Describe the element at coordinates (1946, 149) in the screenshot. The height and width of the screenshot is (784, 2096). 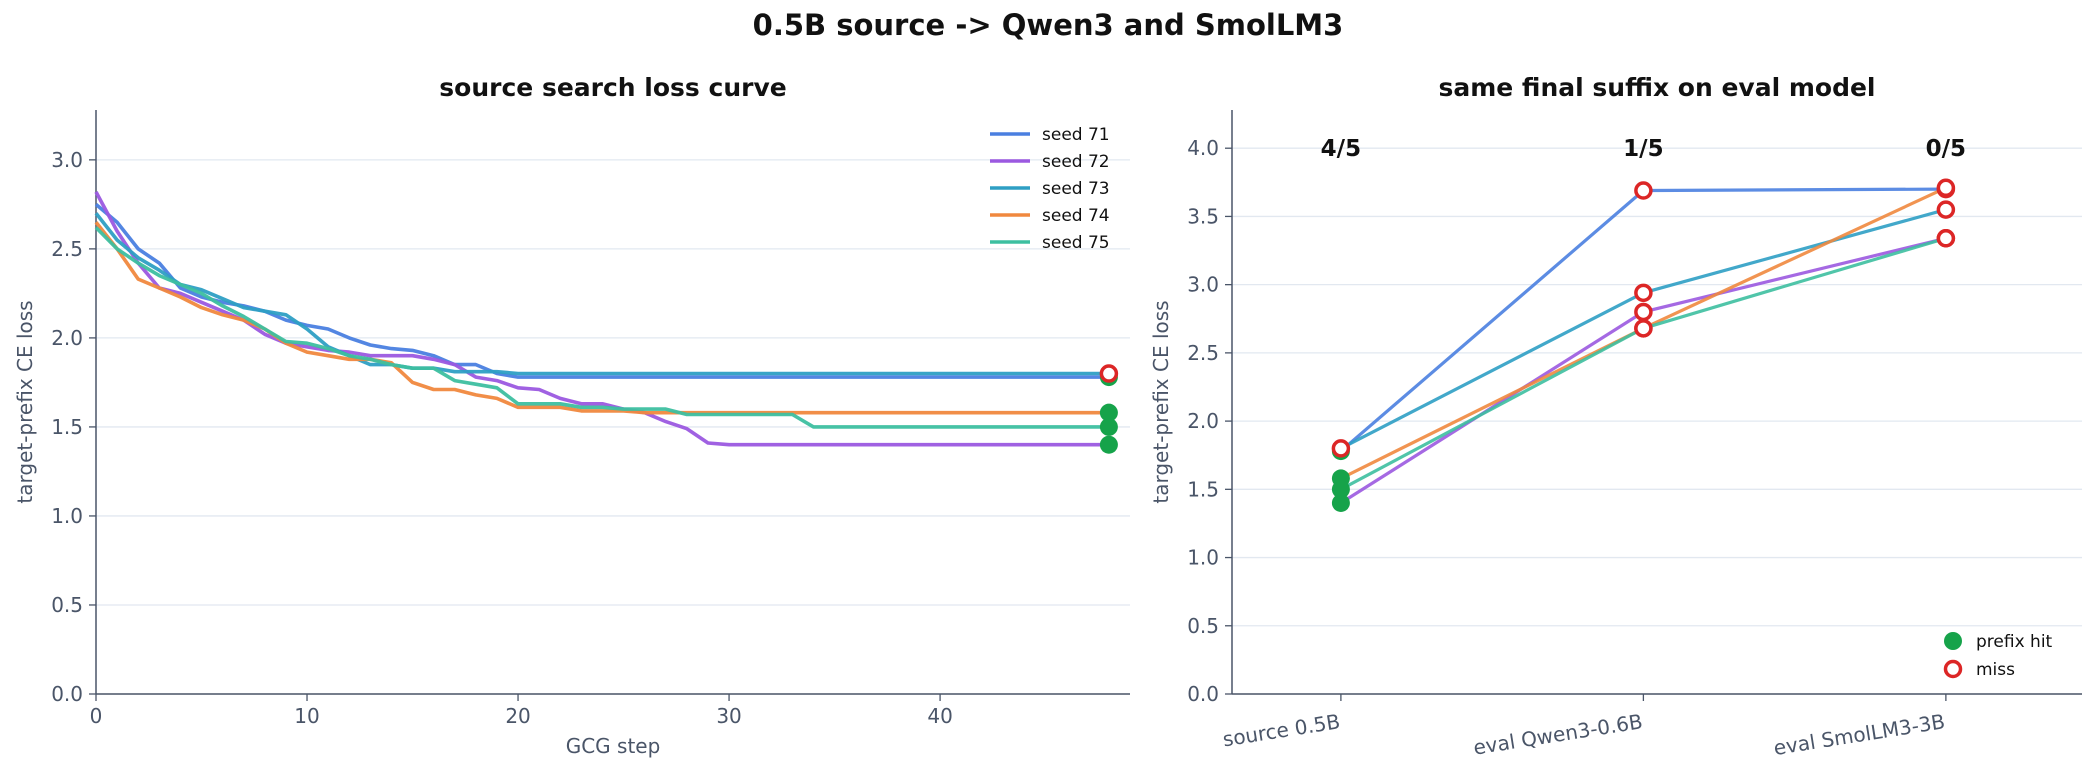
I see `hit-count-annotation: 0/5` at that location.